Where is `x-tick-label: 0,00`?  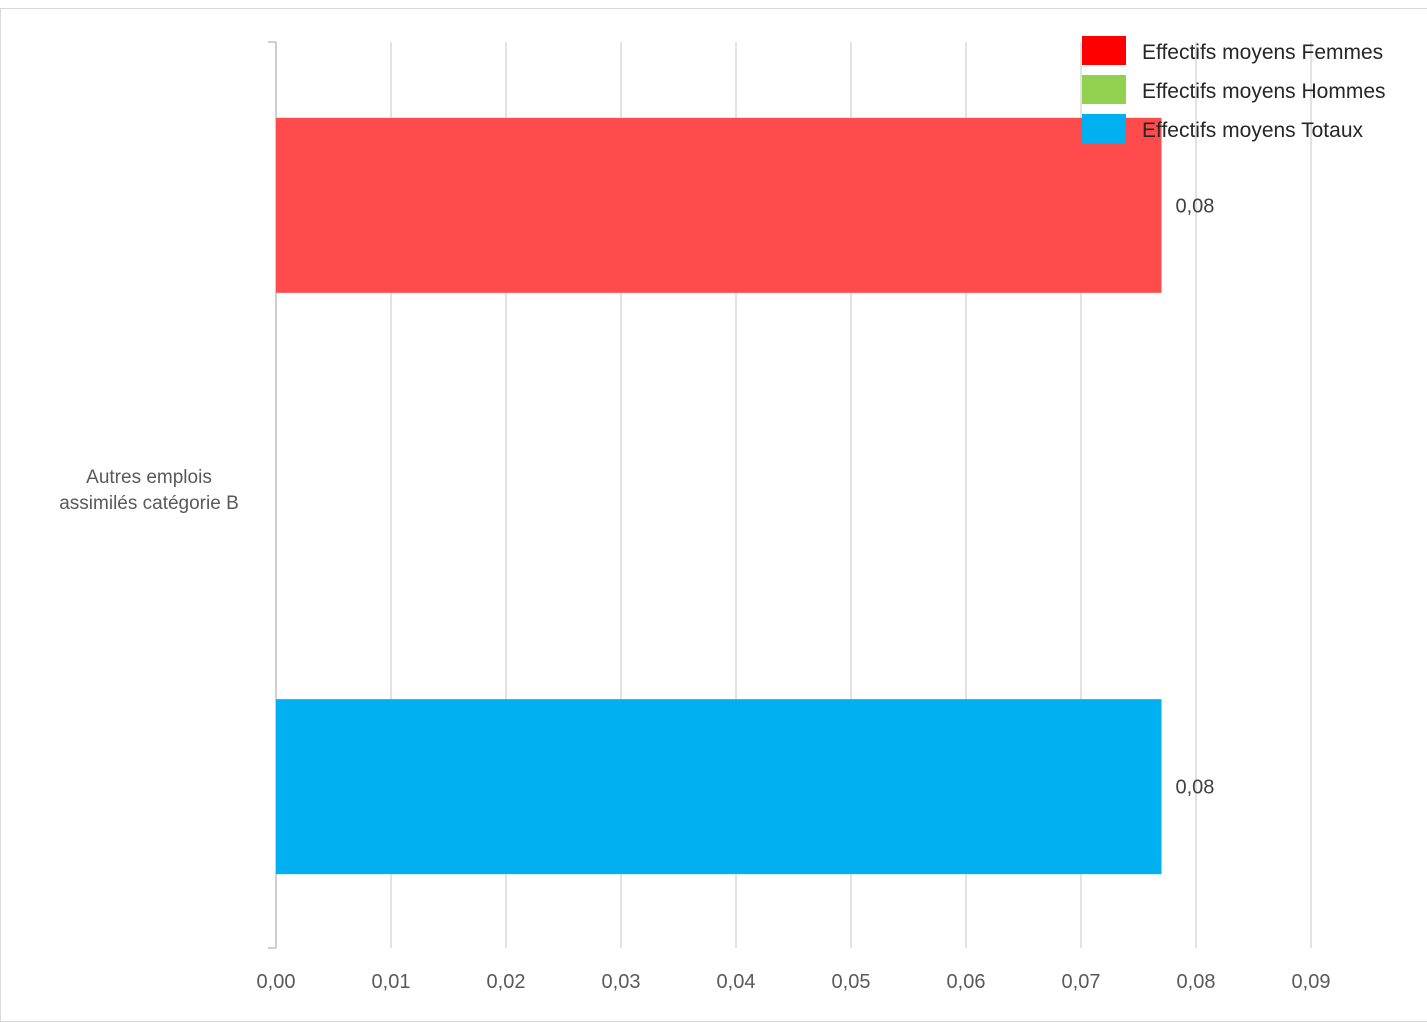 x-tick-label: 0,00 is located at coordinates (276, 982).